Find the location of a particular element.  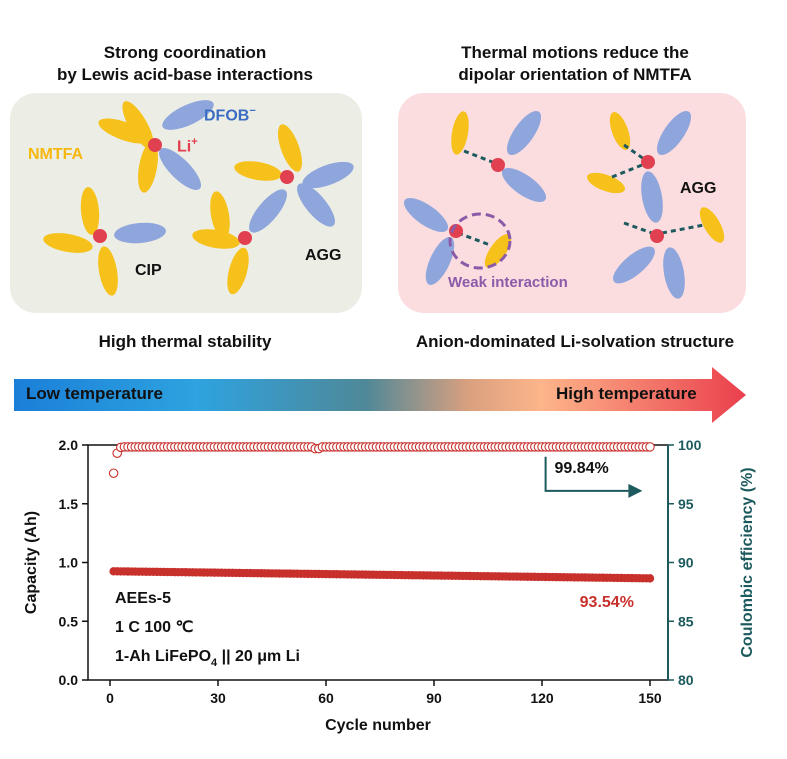

left-heading-line2: by Lewis acid-base interactions is located at coordinates (185, 74).